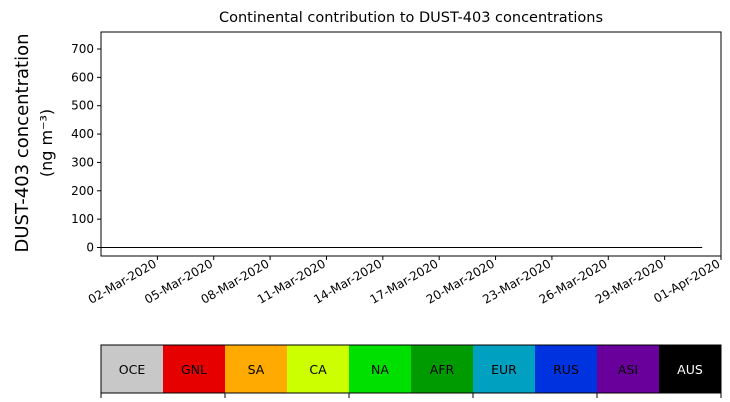 This screenshot has width=730, height=402. I want to click on legend-swatch-sa, so click(256, 369).